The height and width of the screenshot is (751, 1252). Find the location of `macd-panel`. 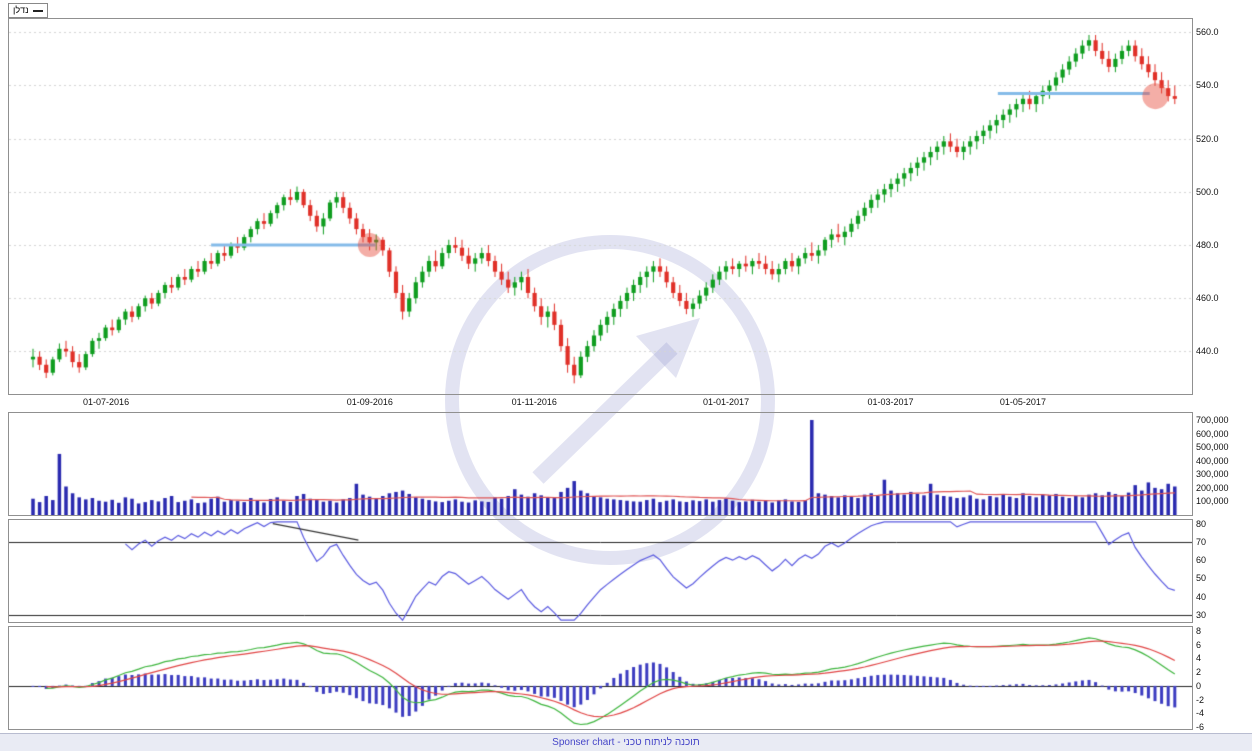

macd-panel is located at coordinates (600, 678).